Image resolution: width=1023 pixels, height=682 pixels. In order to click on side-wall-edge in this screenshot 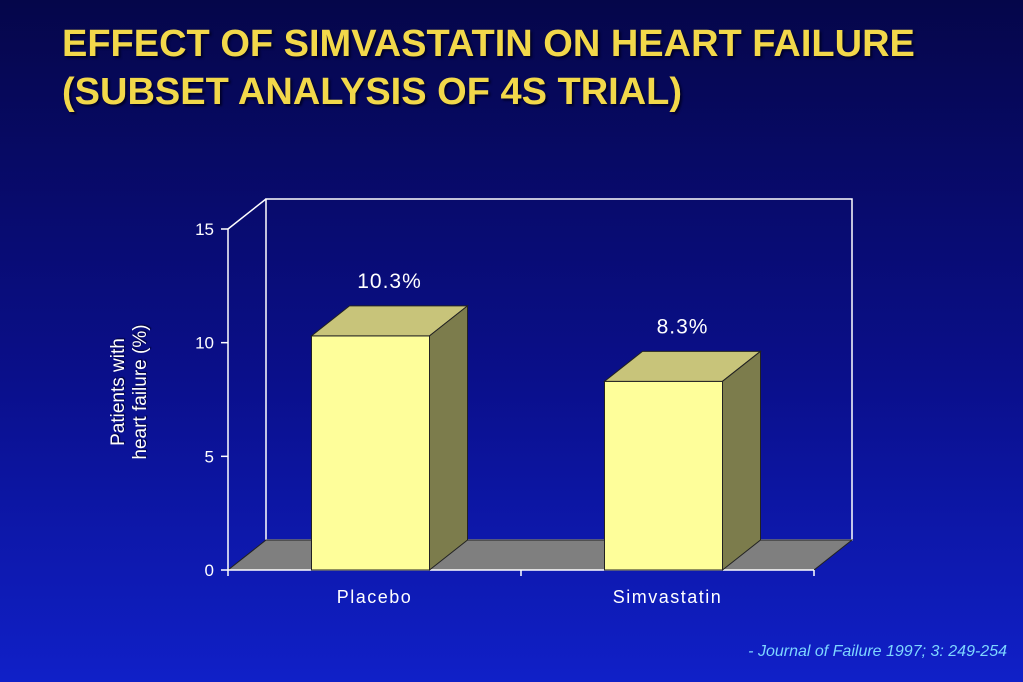, I will do `click(247, 214)`.